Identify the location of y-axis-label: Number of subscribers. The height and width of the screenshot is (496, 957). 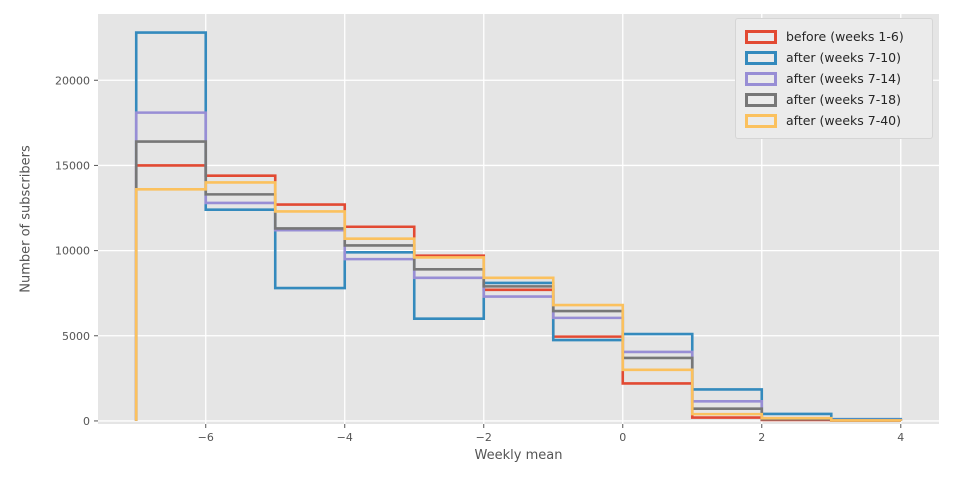
(26, 219).